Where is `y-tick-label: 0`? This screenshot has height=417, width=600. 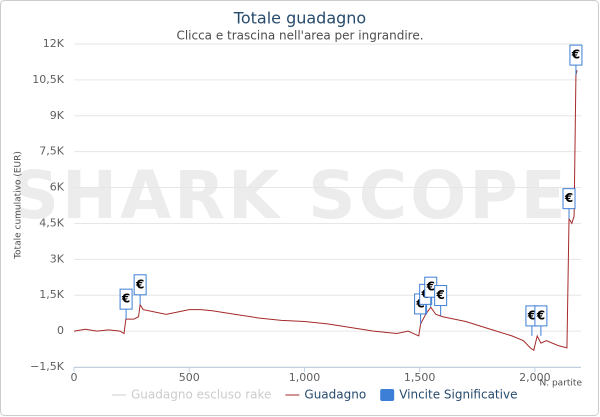
y-tick-label: 0 is located at coordinates (60, 330).